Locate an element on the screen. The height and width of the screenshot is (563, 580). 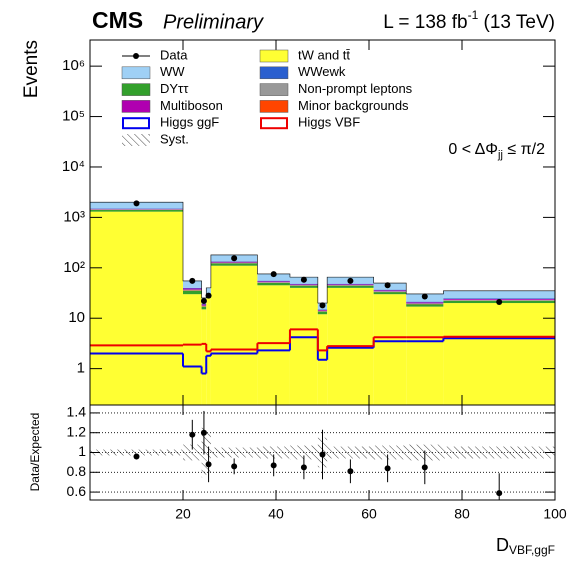
y-tick-label: 1.2 is located at coordinates (77, 431).